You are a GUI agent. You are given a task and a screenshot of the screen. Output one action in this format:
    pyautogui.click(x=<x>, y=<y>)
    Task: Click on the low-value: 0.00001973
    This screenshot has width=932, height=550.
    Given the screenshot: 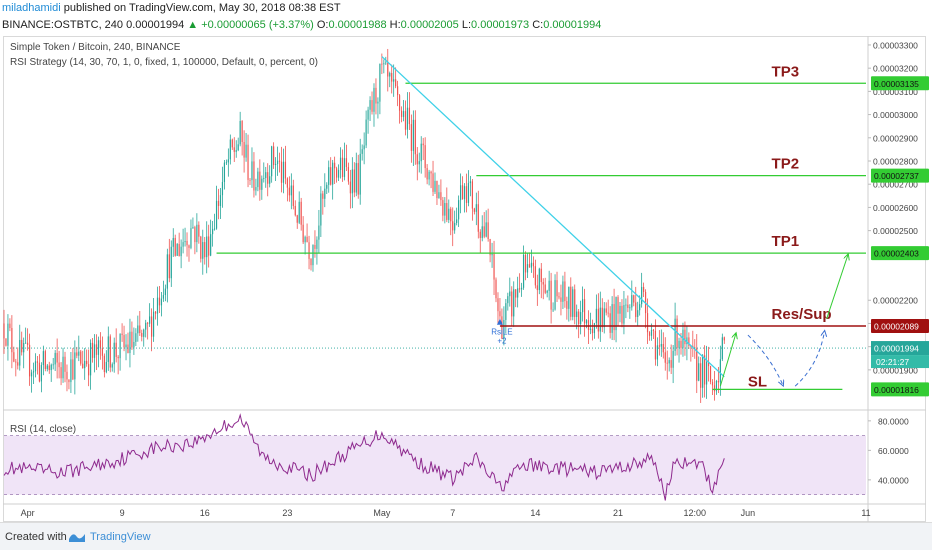 What is the action you would take?
    pyautogui.click(x=500, y=25)
    